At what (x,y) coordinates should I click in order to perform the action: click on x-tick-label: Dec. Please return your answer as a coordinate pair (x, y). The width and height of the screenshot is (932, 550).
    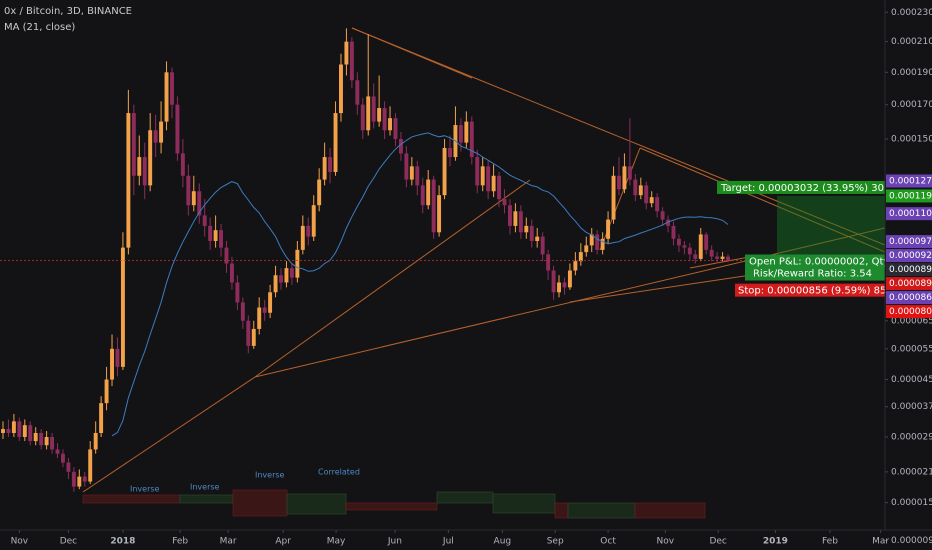
    Looking at the image, I should click on (68, 542).